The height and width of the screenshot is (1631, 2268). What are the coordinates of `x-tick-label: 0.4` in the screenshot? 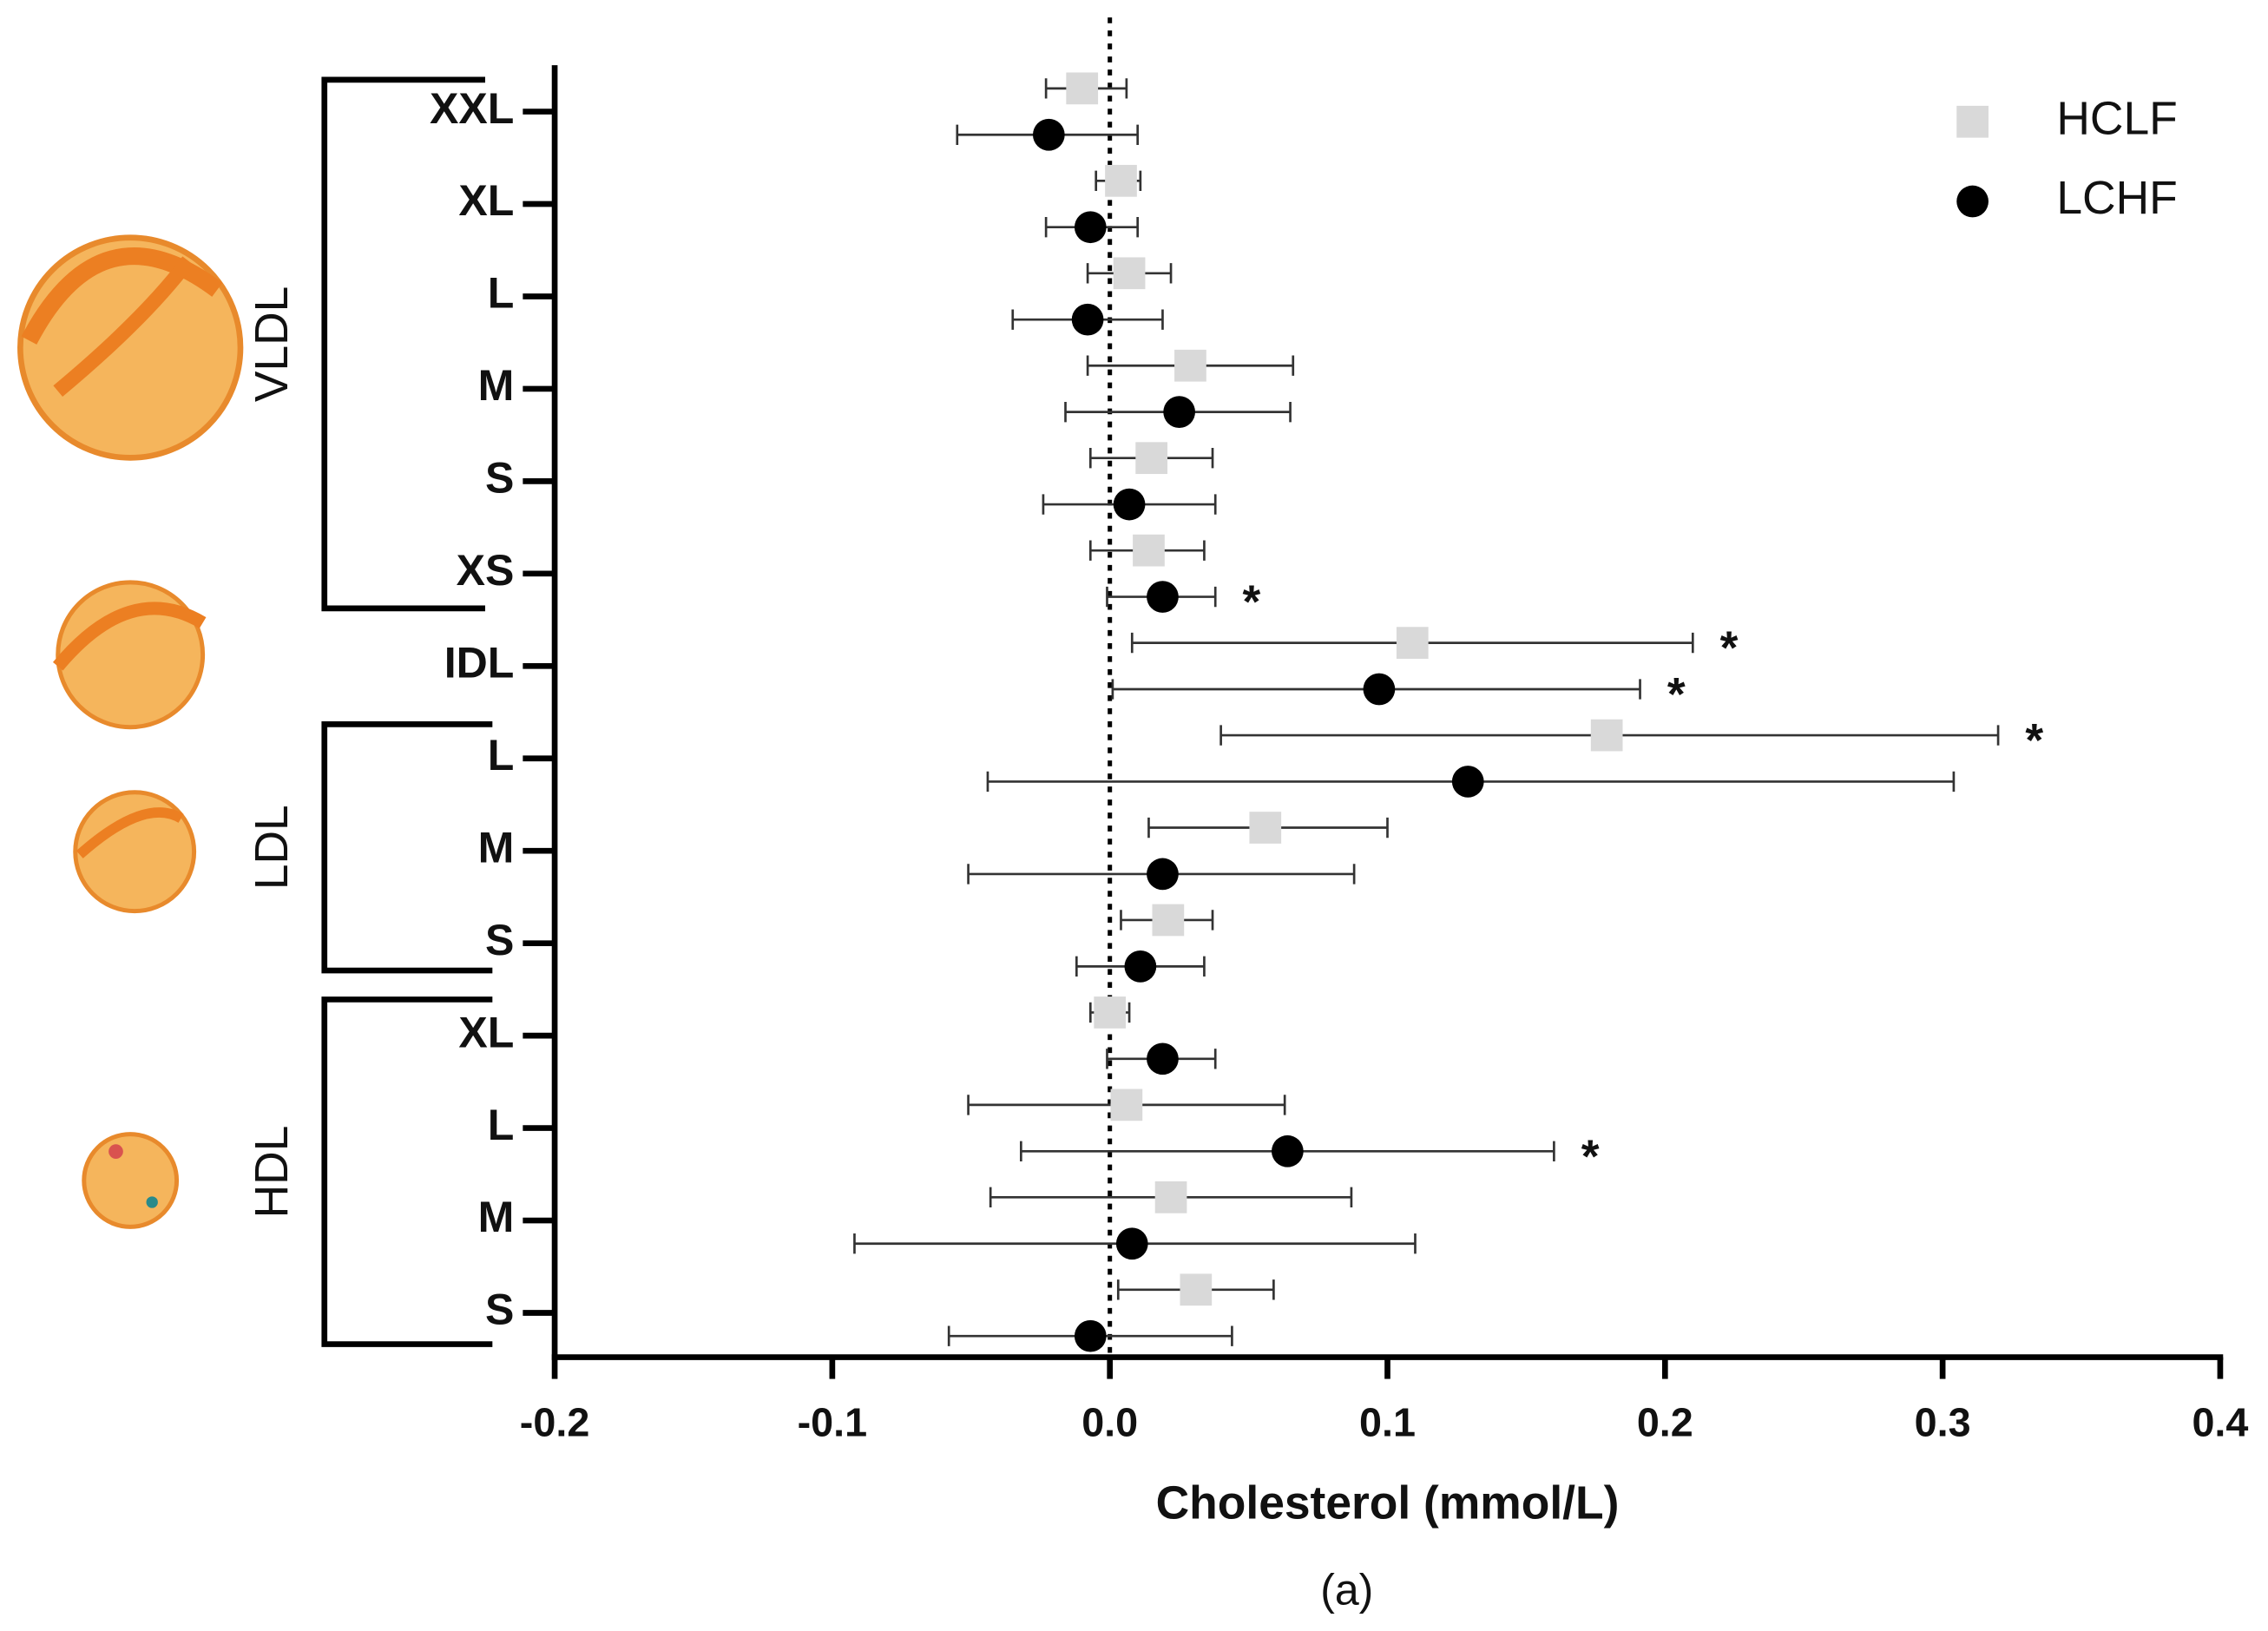 It's located at (2220, 1421).